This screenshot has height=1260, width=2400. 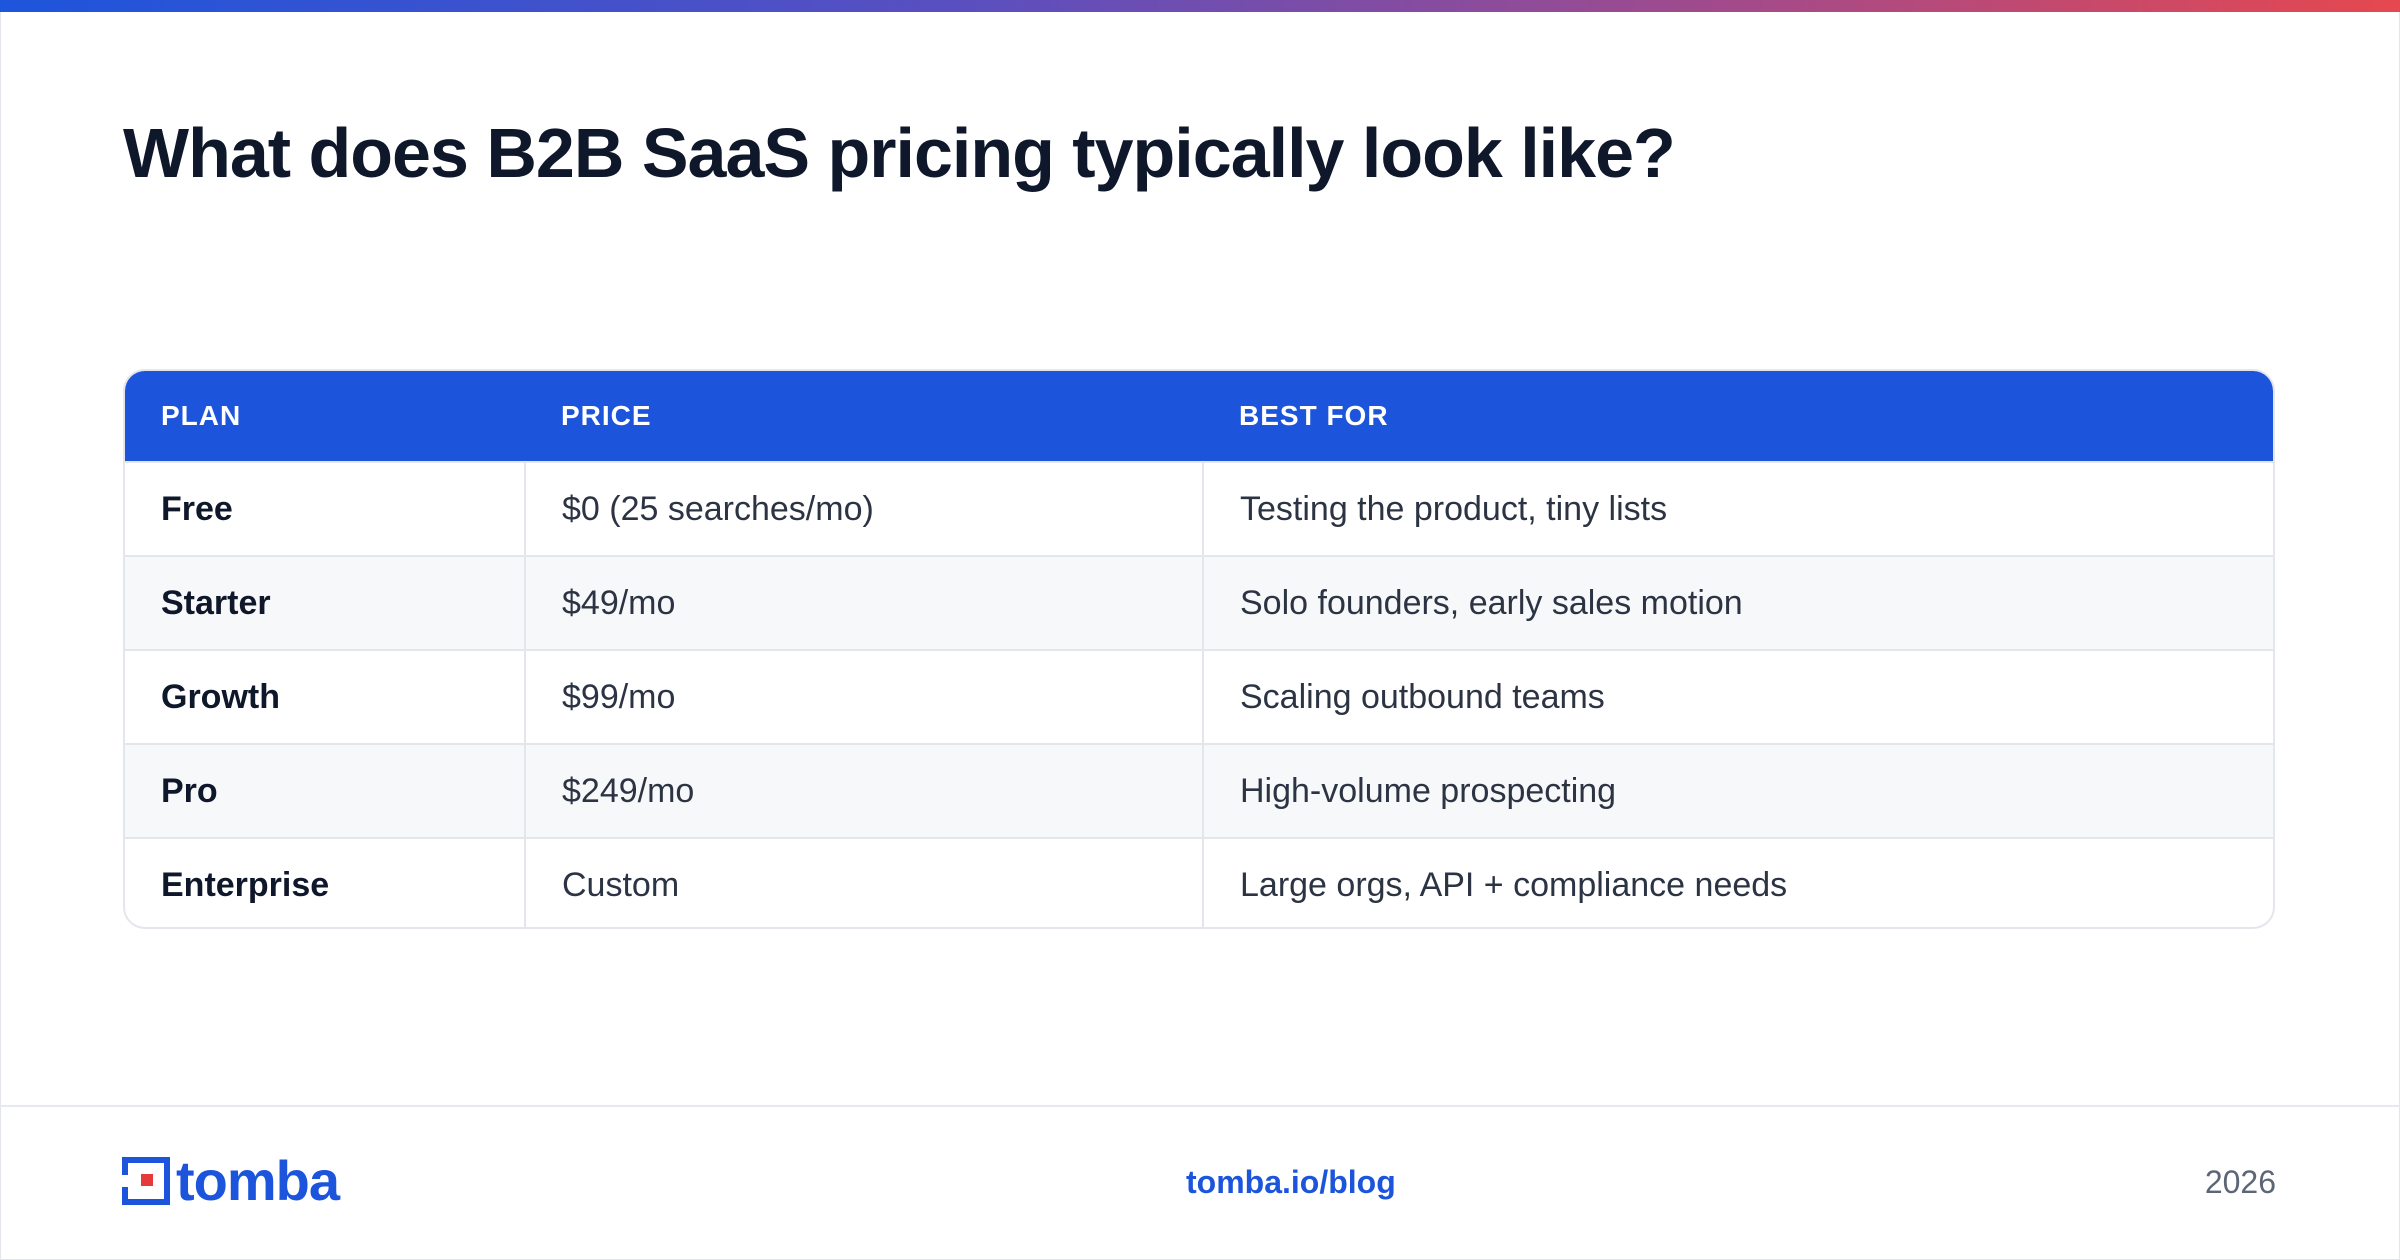 I want to click on tomba-logo-icon, so click(x=146, y=1181).